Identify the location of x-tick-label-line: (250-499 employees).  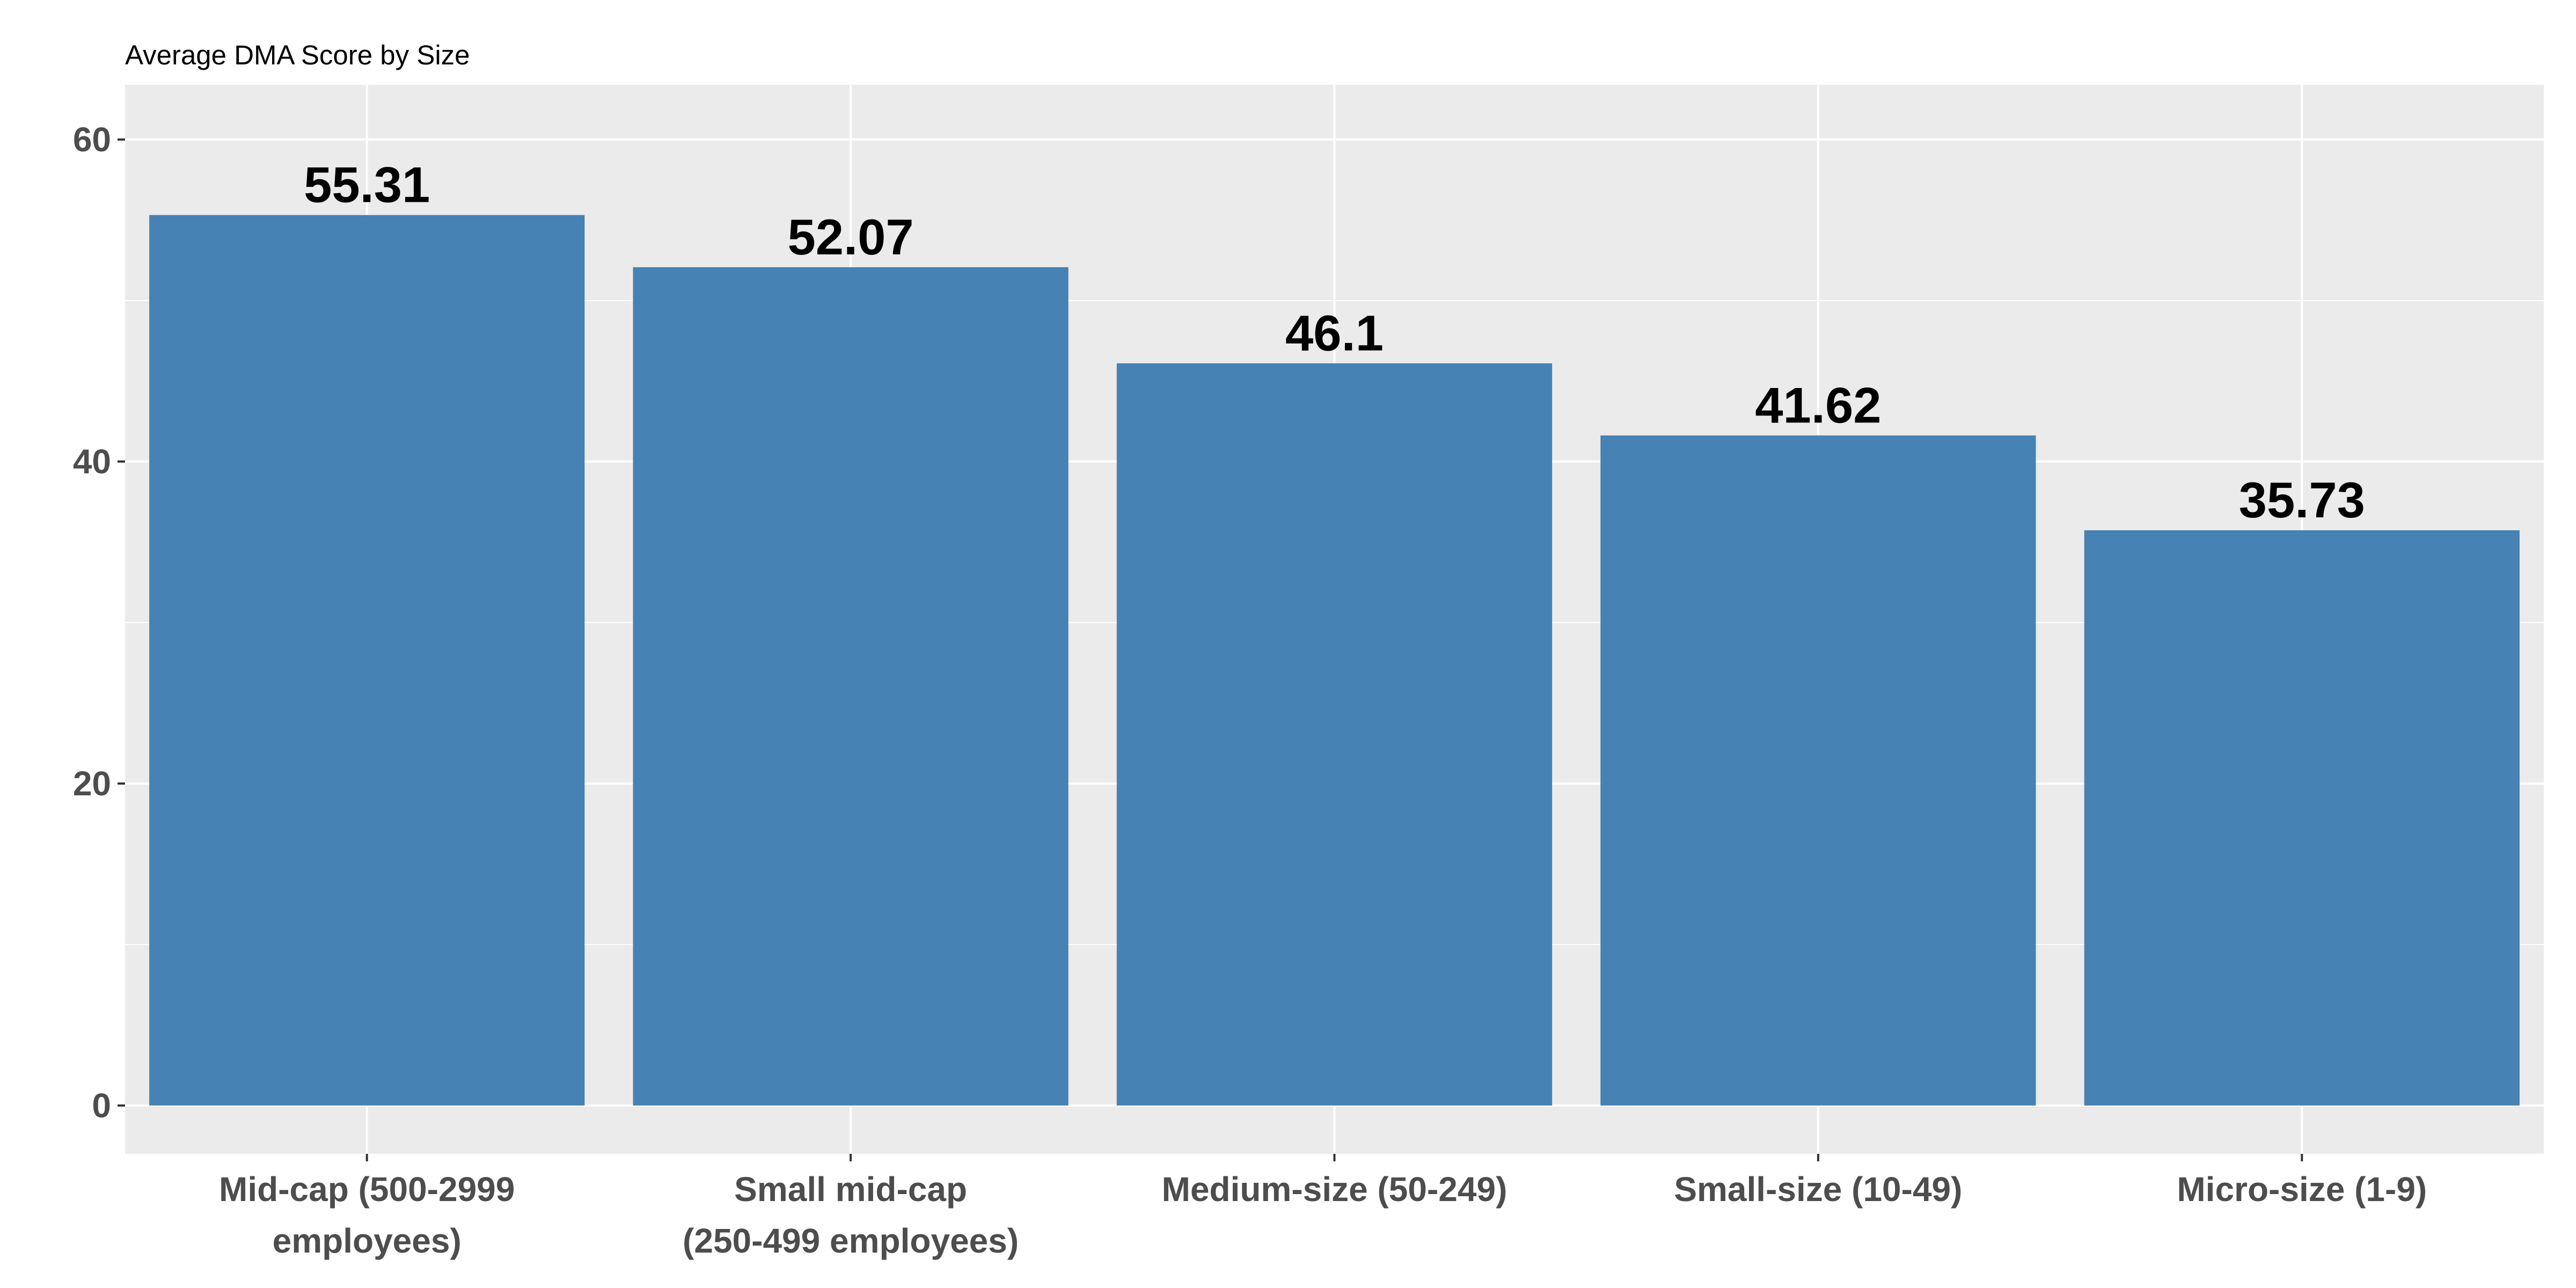
(851, 1240).